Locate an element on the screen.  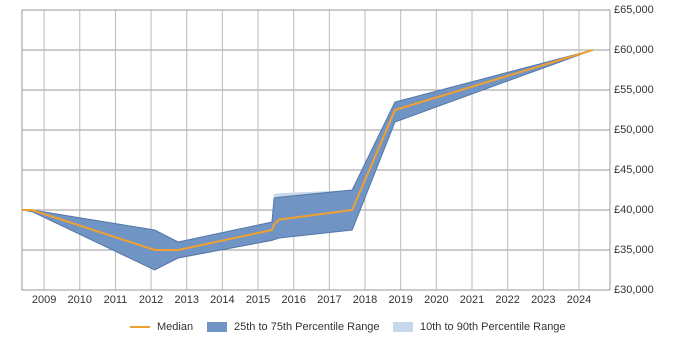
y-tick-label: £45,000 is located at coordinates (634, 170).